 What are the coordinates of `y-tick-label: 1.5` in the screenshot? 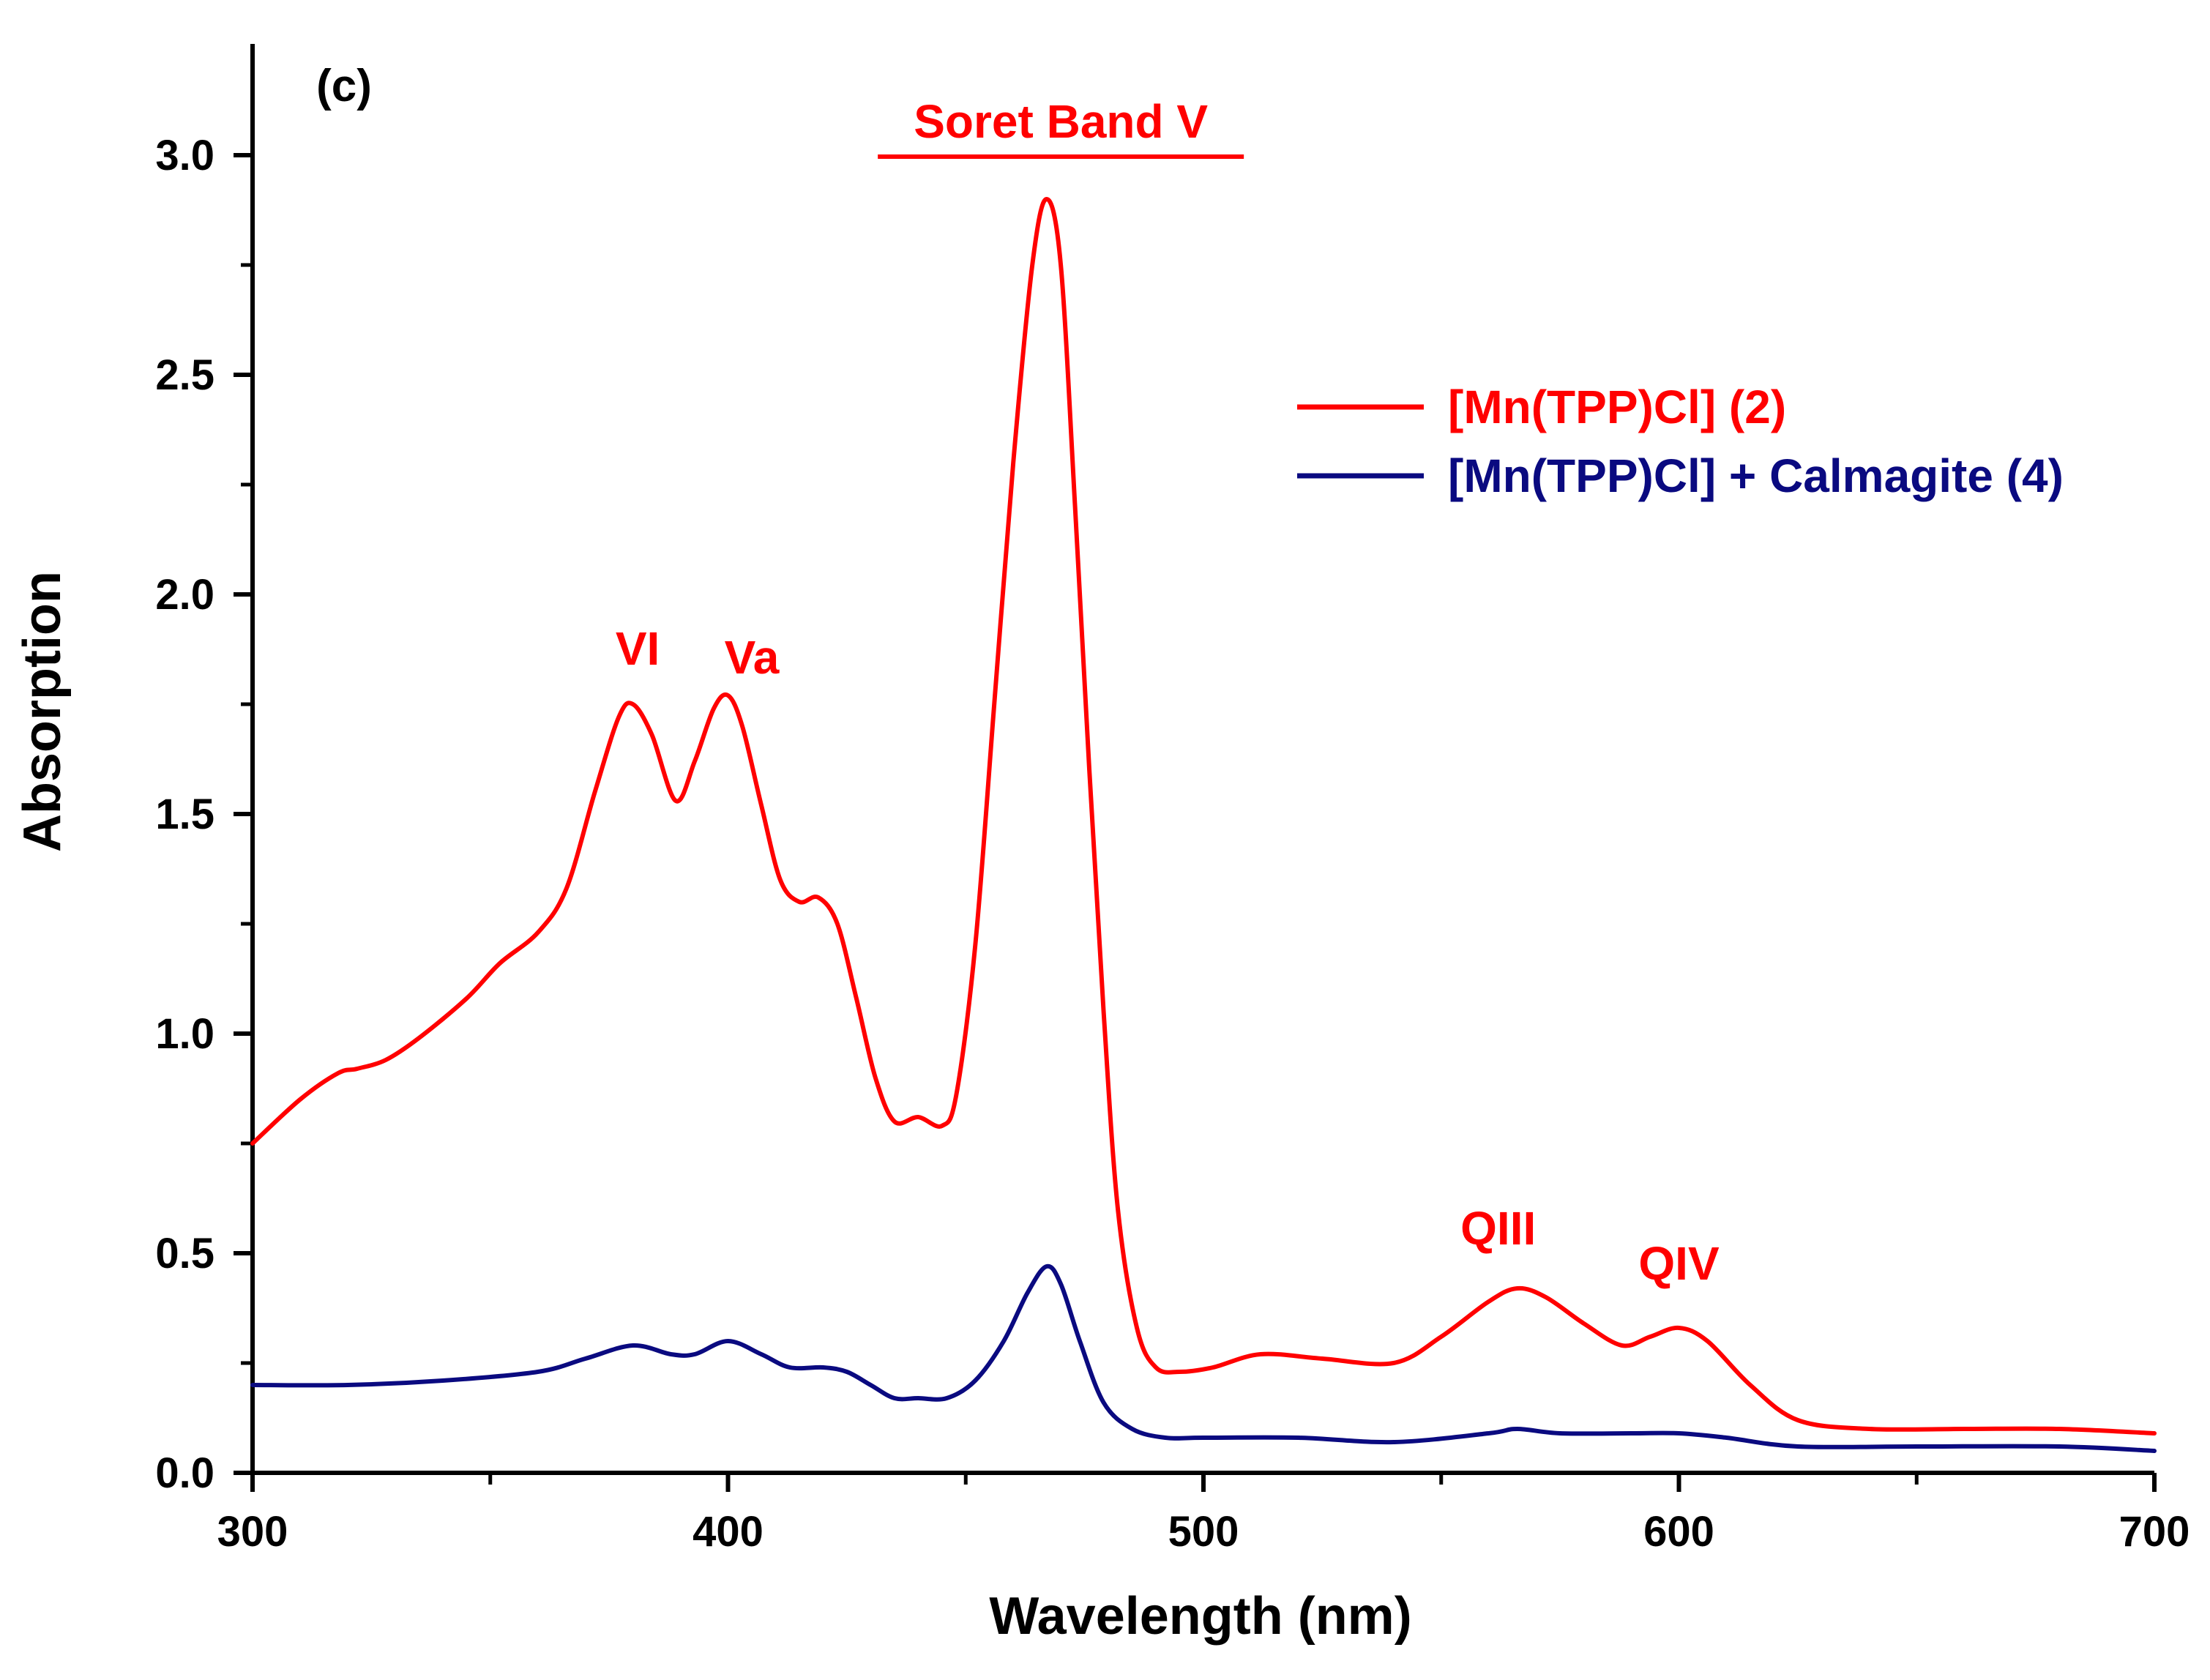 It's located at (184, 814).